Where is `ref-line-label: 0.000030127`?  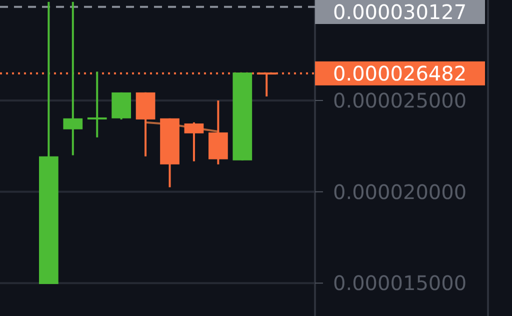 ref-line-label: 0.000030127 is located at coordinates (400, 12).